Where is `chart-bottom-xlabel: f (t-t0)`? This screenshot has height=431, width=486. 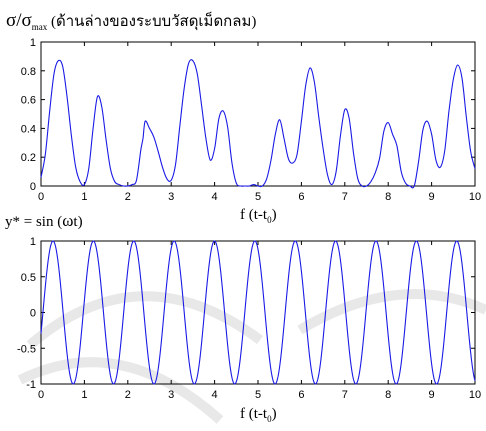 chart-bottom-xlabel: f (t-t0) is located at coordinates (258, 415).